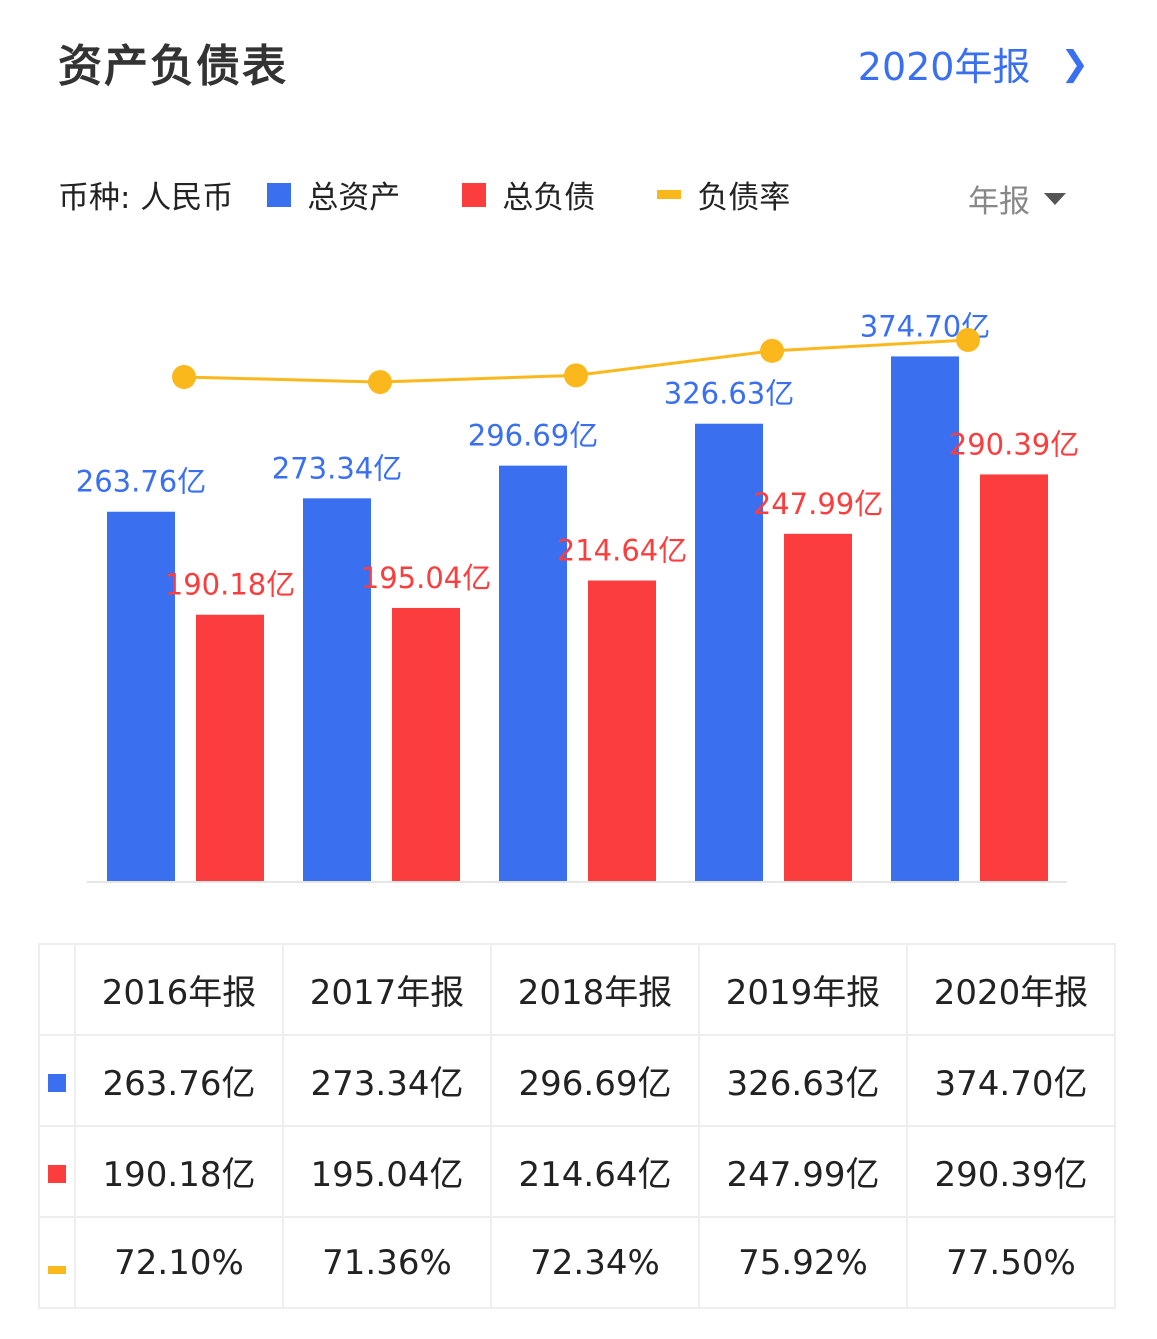  What do you see at coordinates (549, 198) in the screenshot?
I see `legend-label: 总负债` at bounding box center [549, 198].